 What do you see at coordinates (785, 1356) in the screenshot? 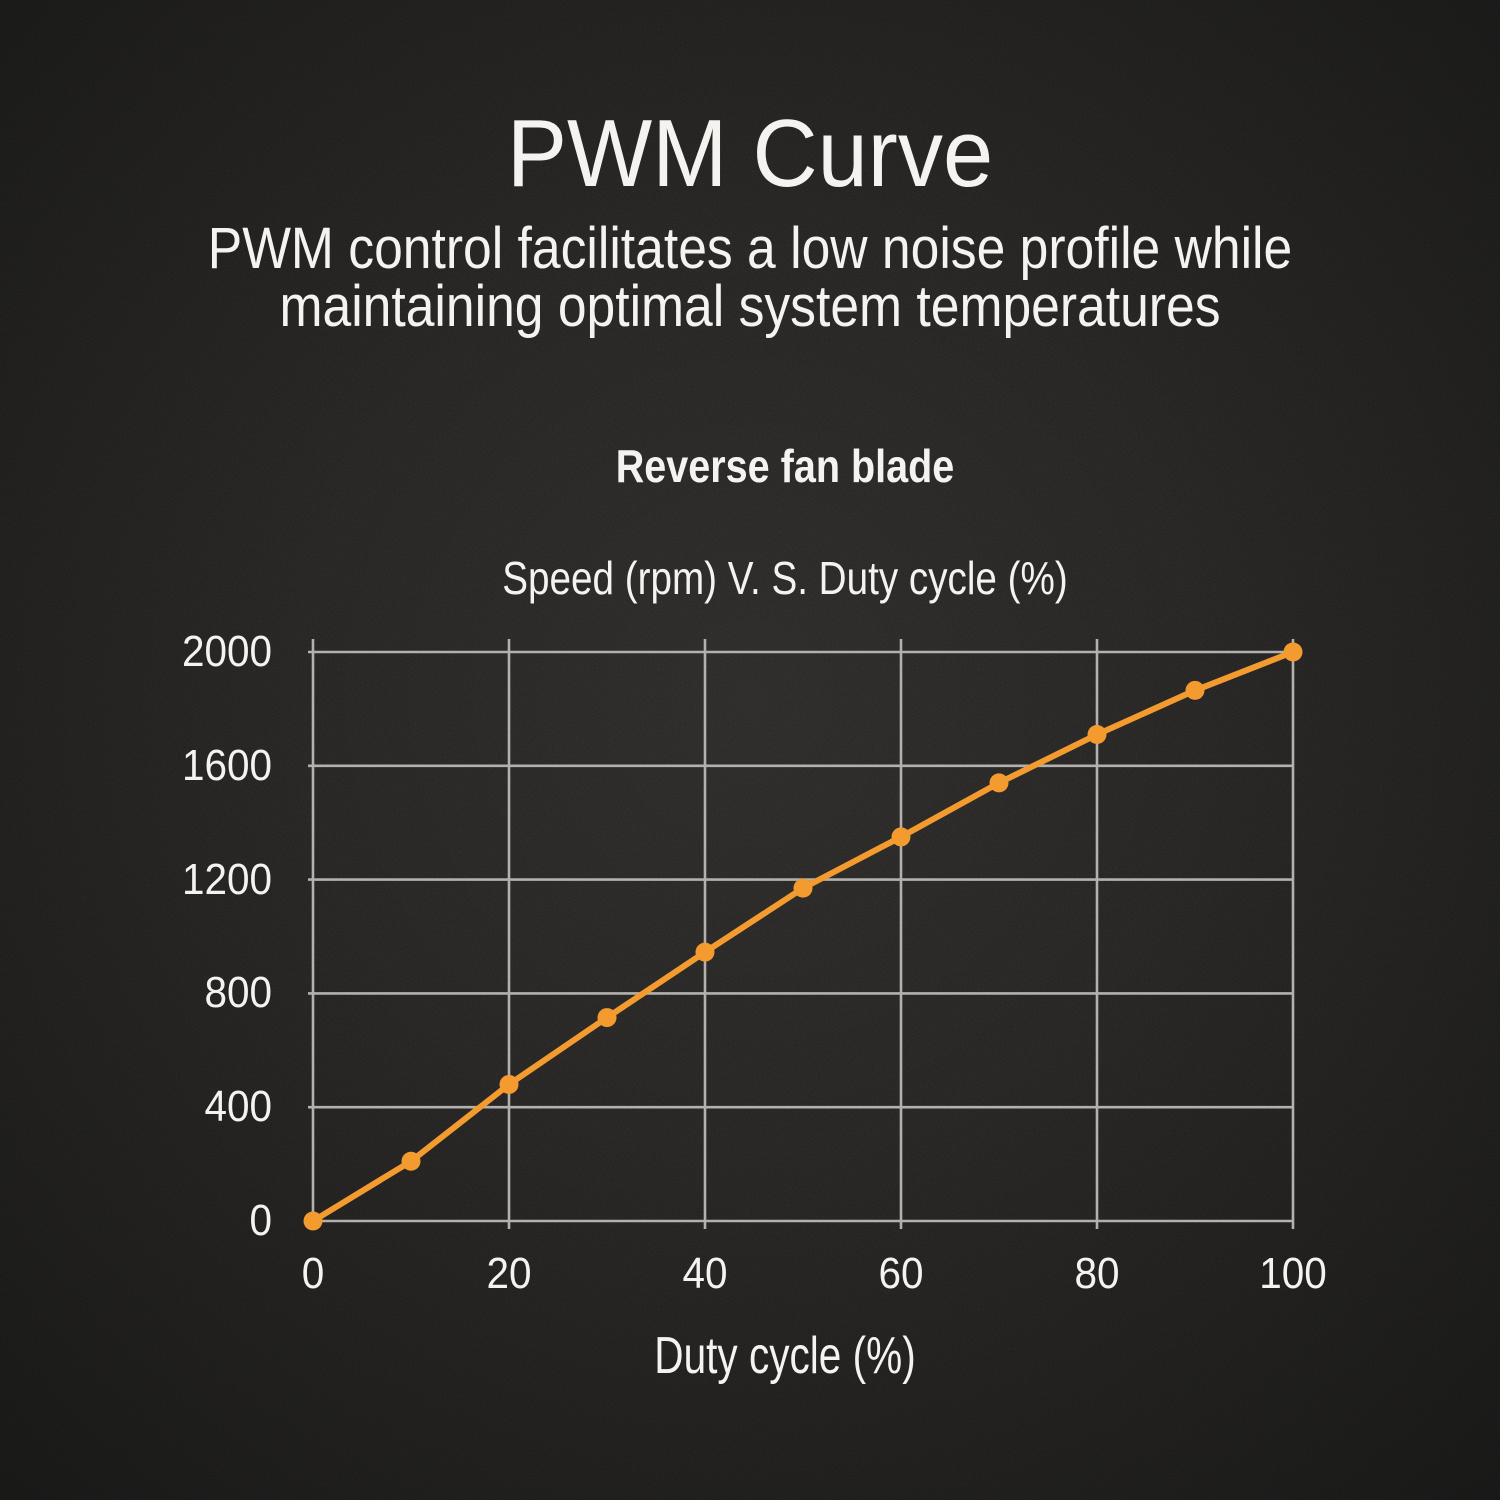
I see `x-axis-label: Duty cycle (%)` at bounding box center [785, 1356].